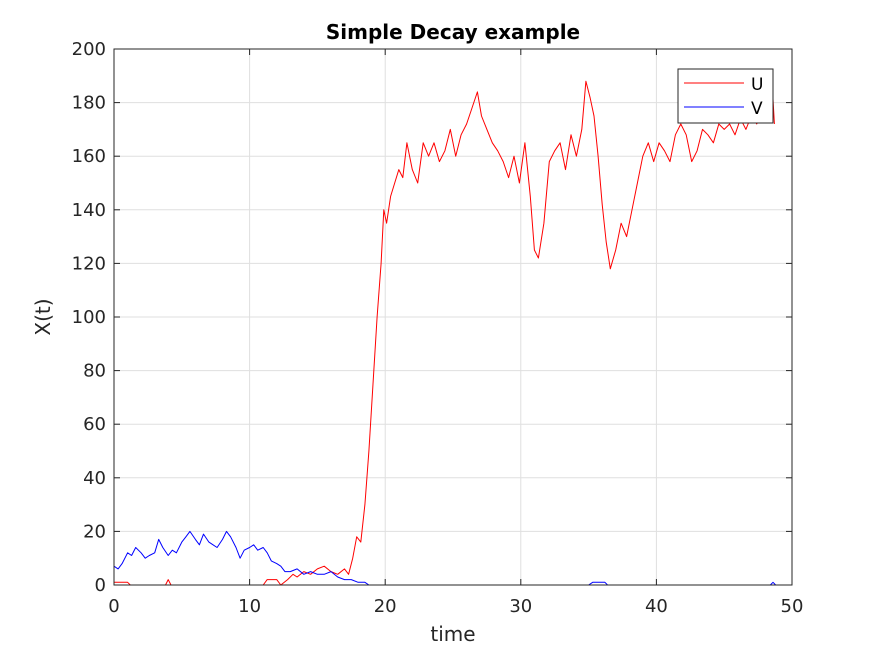  Describe the element at coordinates (94, 478) in the screenshot. I see `y-tick-label: 40` at that location.